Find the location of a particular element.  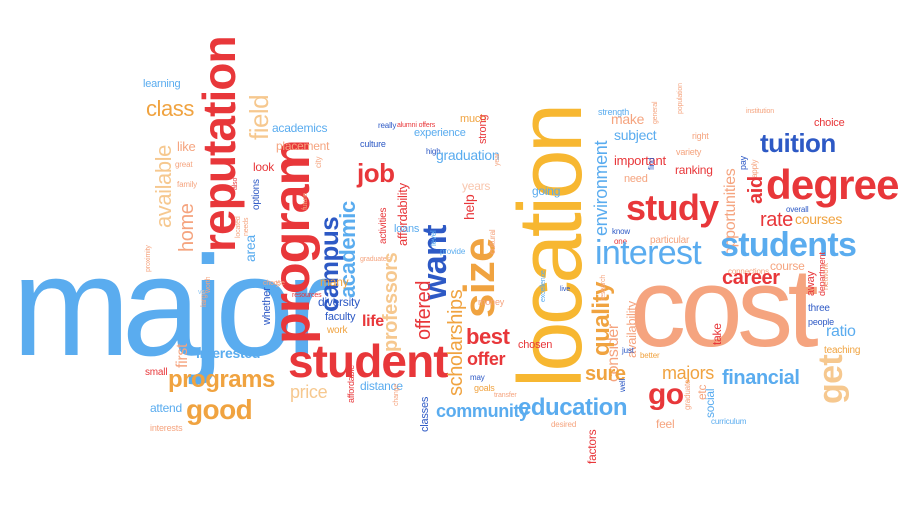

word-take: take is located at coordinates (717, 334).